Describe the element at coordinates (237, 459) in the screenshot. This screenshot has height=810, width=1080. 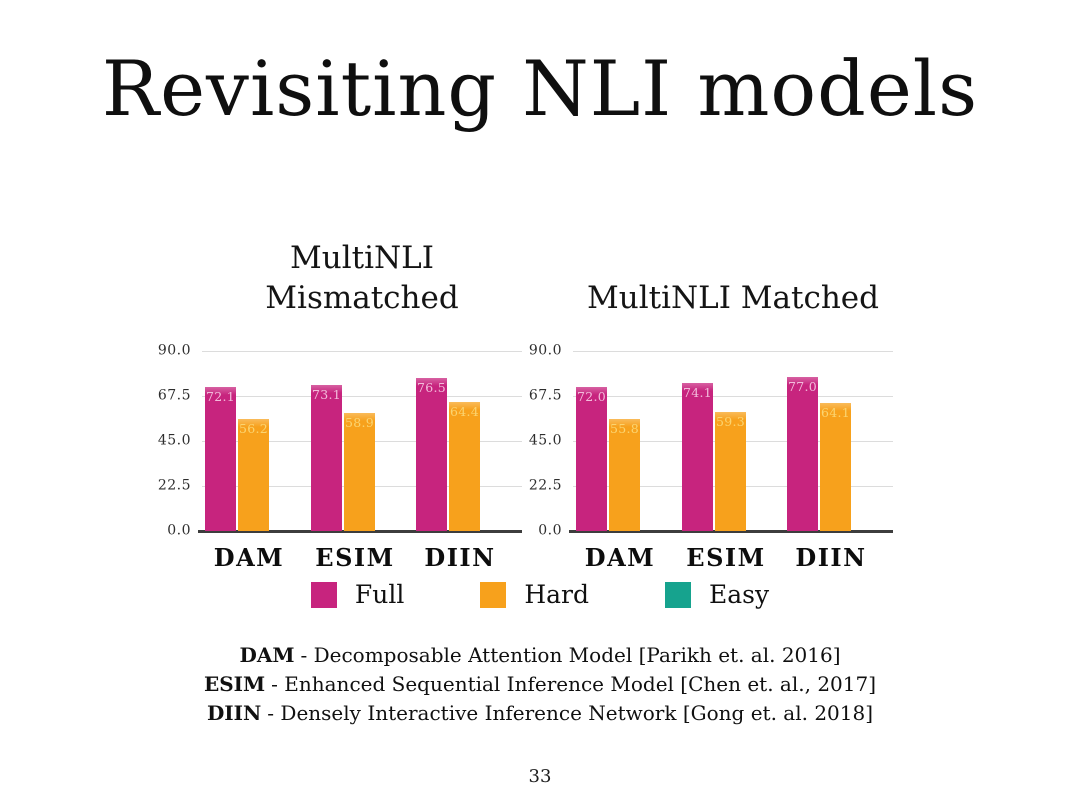
I see `bar-group-dam: 72.1 56.2` at that location.